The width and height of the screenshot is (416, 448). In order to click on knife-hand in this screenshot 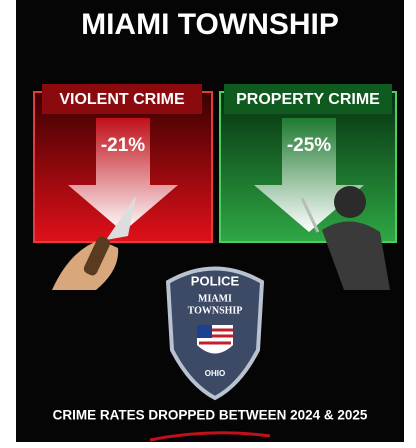, I will do `click(94, 243)`.